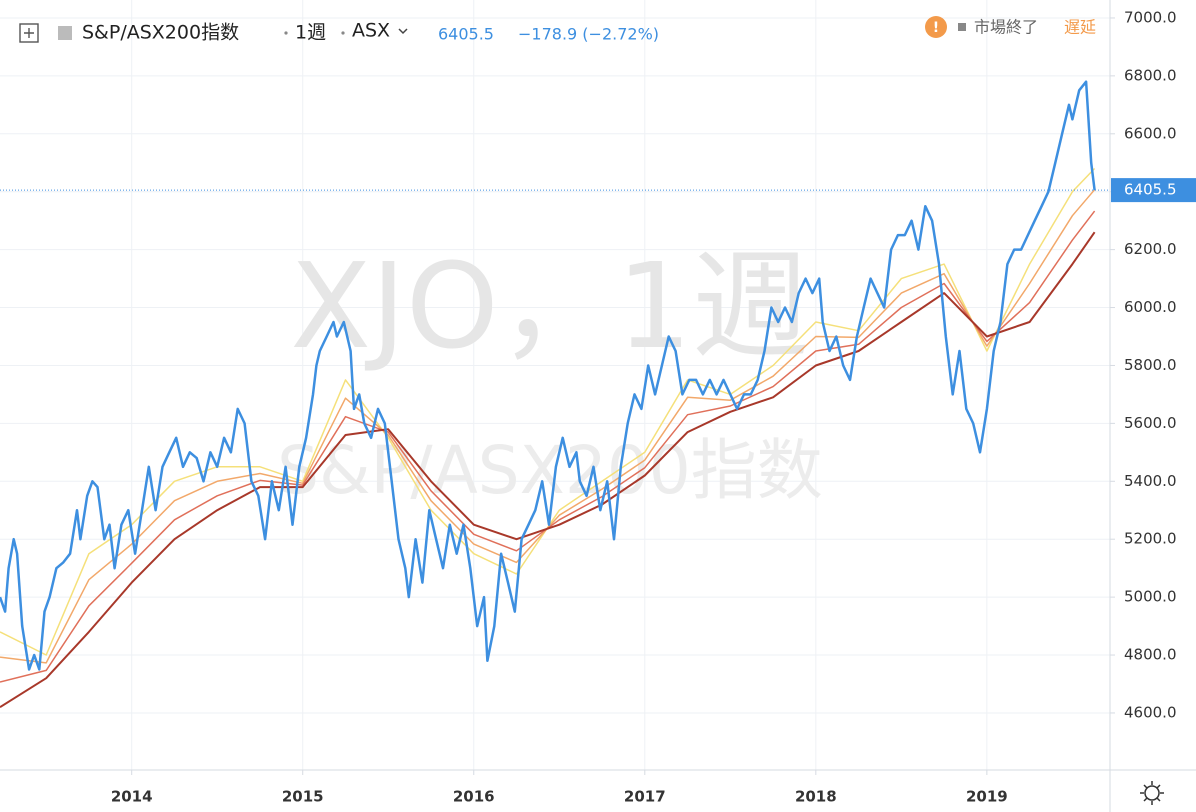  I want to click on market-status: 市場終了, so click(1006, 27).